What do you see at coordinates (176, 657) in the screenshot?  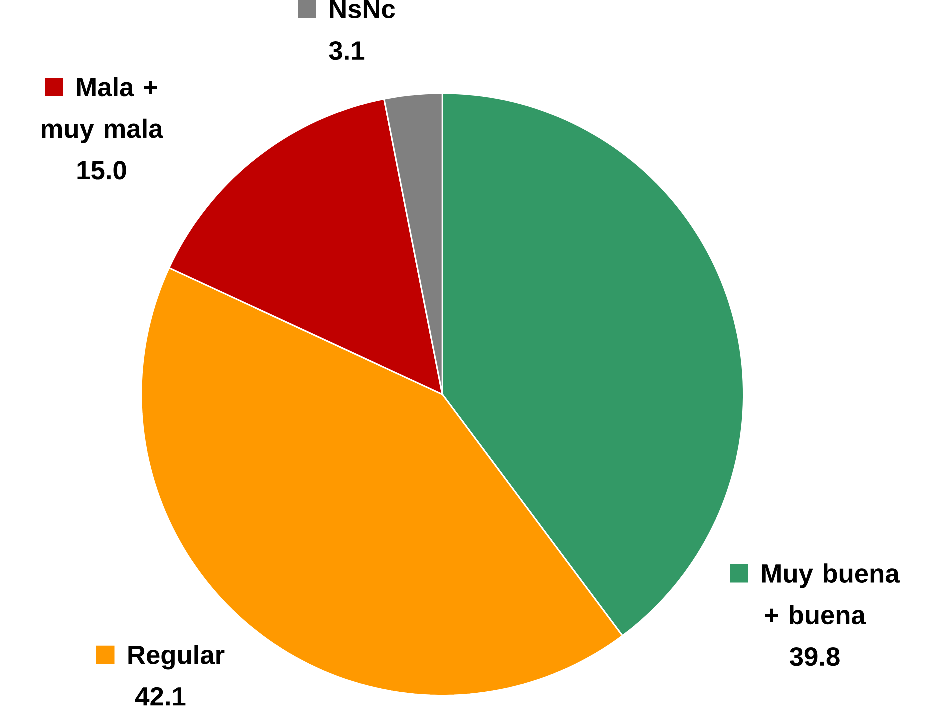 I see `legend-label: Regular` at bounding box center [176, 657].